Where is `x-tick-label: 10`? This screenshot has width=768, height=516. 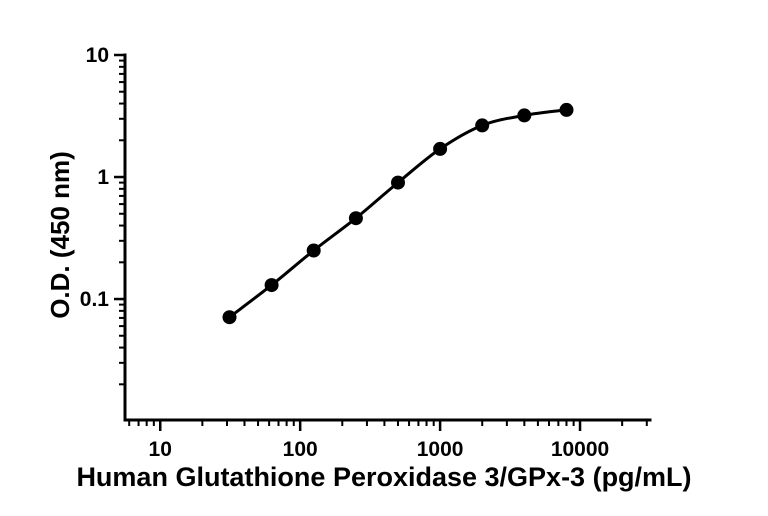
x-tick-label: 10 is located at coordinates (160, 449).